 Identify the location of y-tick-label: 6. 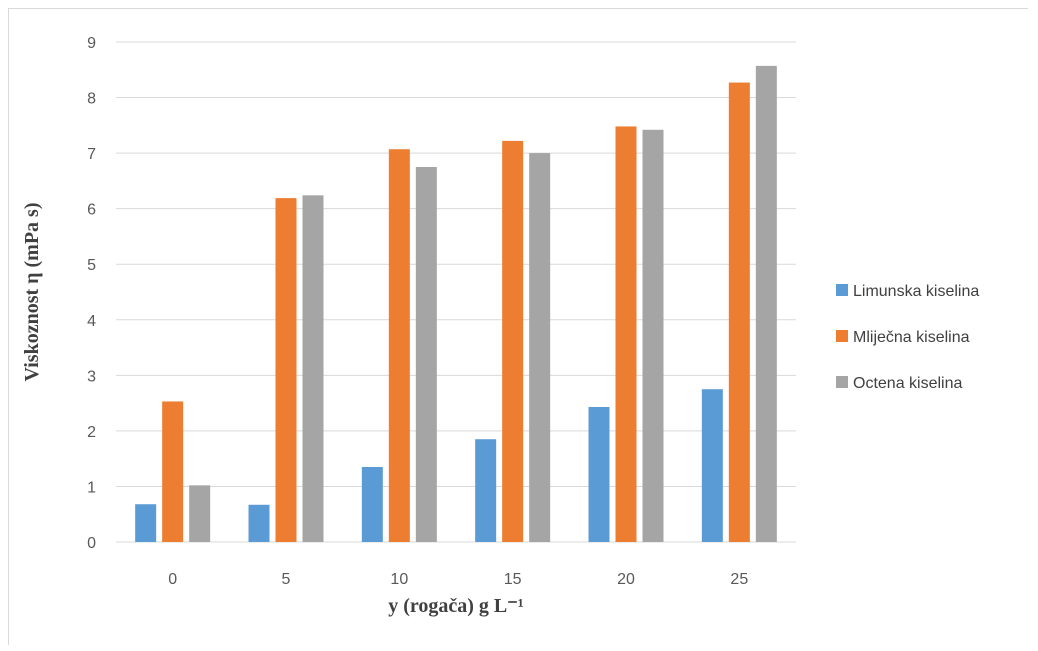
(91, 210).